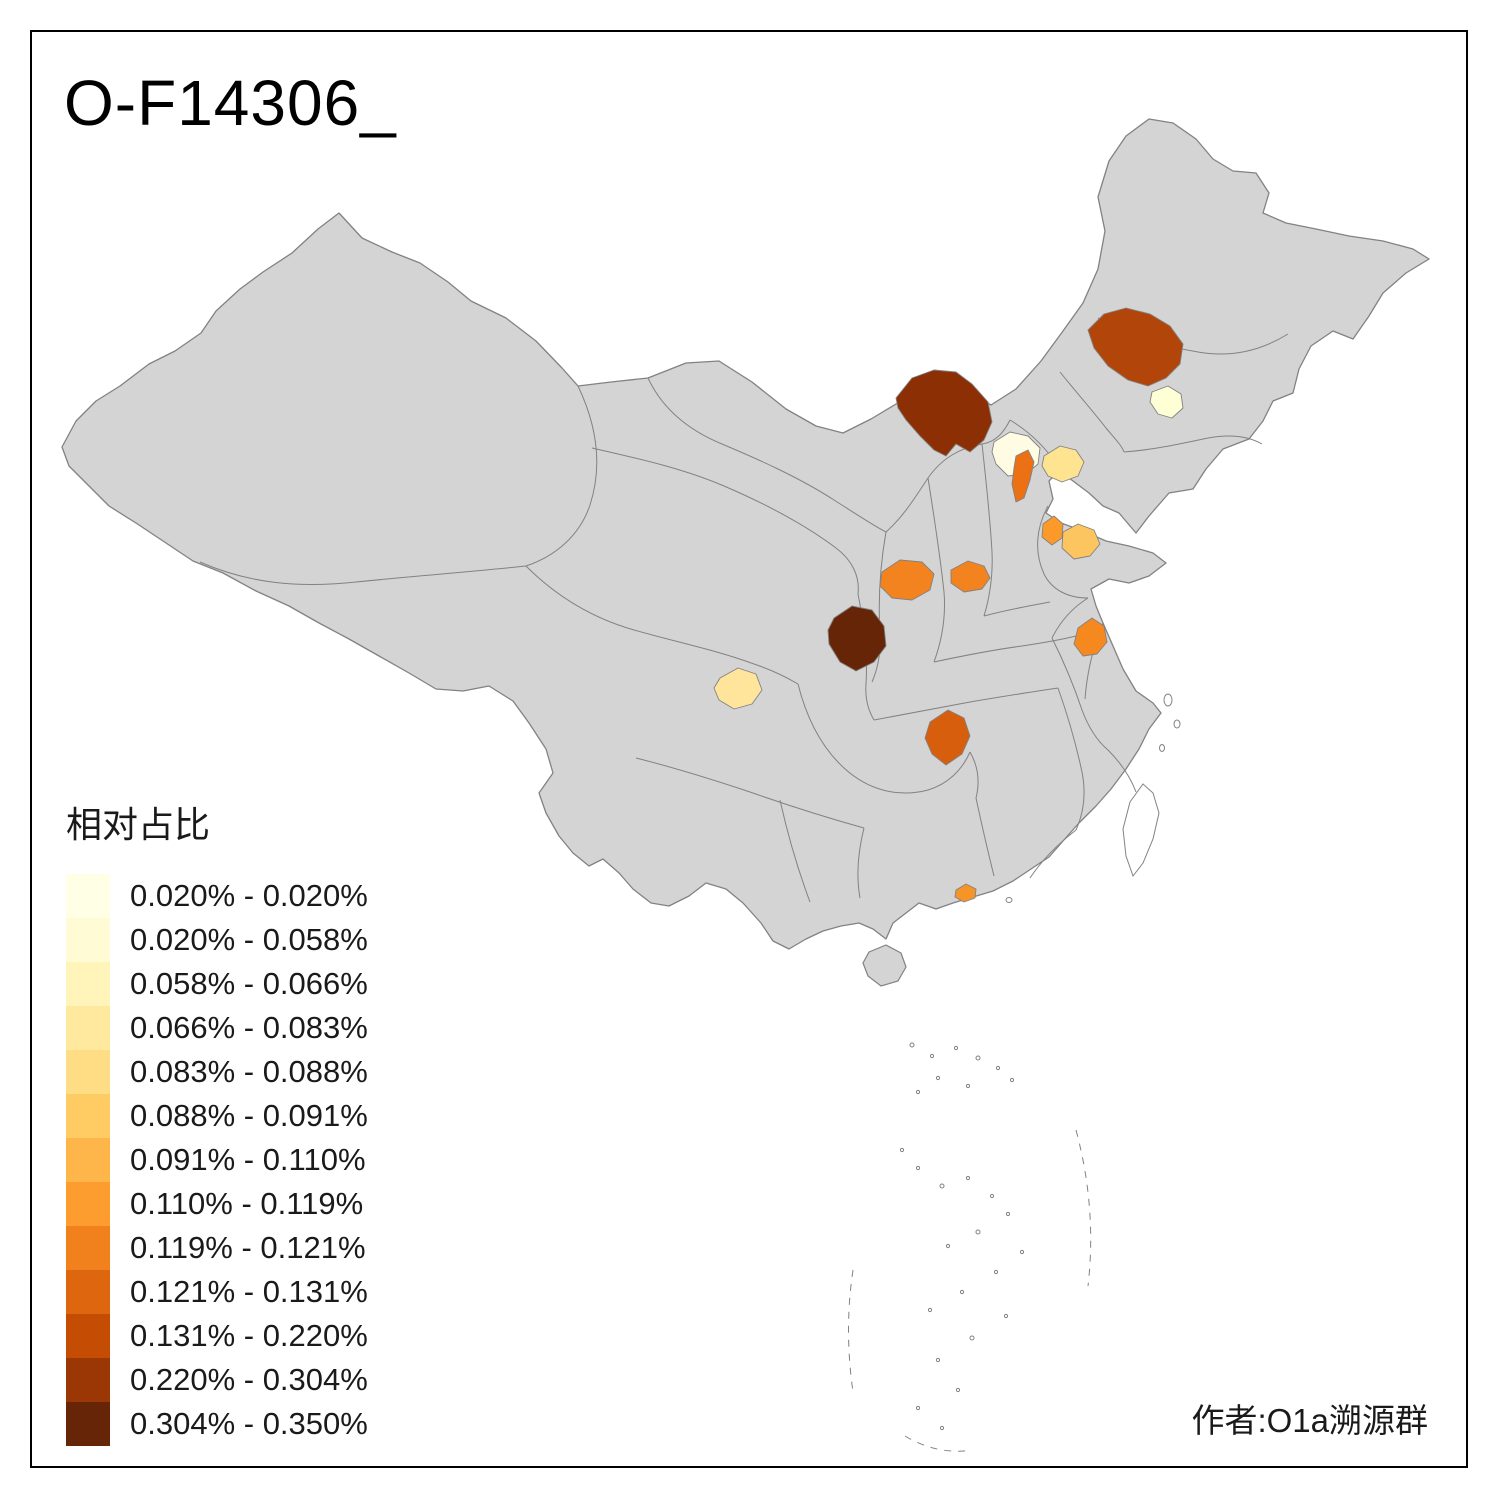  Describe the element at coordinates (1063, 464) in the screenshot. I see `map-region-hebei-east` at that location.